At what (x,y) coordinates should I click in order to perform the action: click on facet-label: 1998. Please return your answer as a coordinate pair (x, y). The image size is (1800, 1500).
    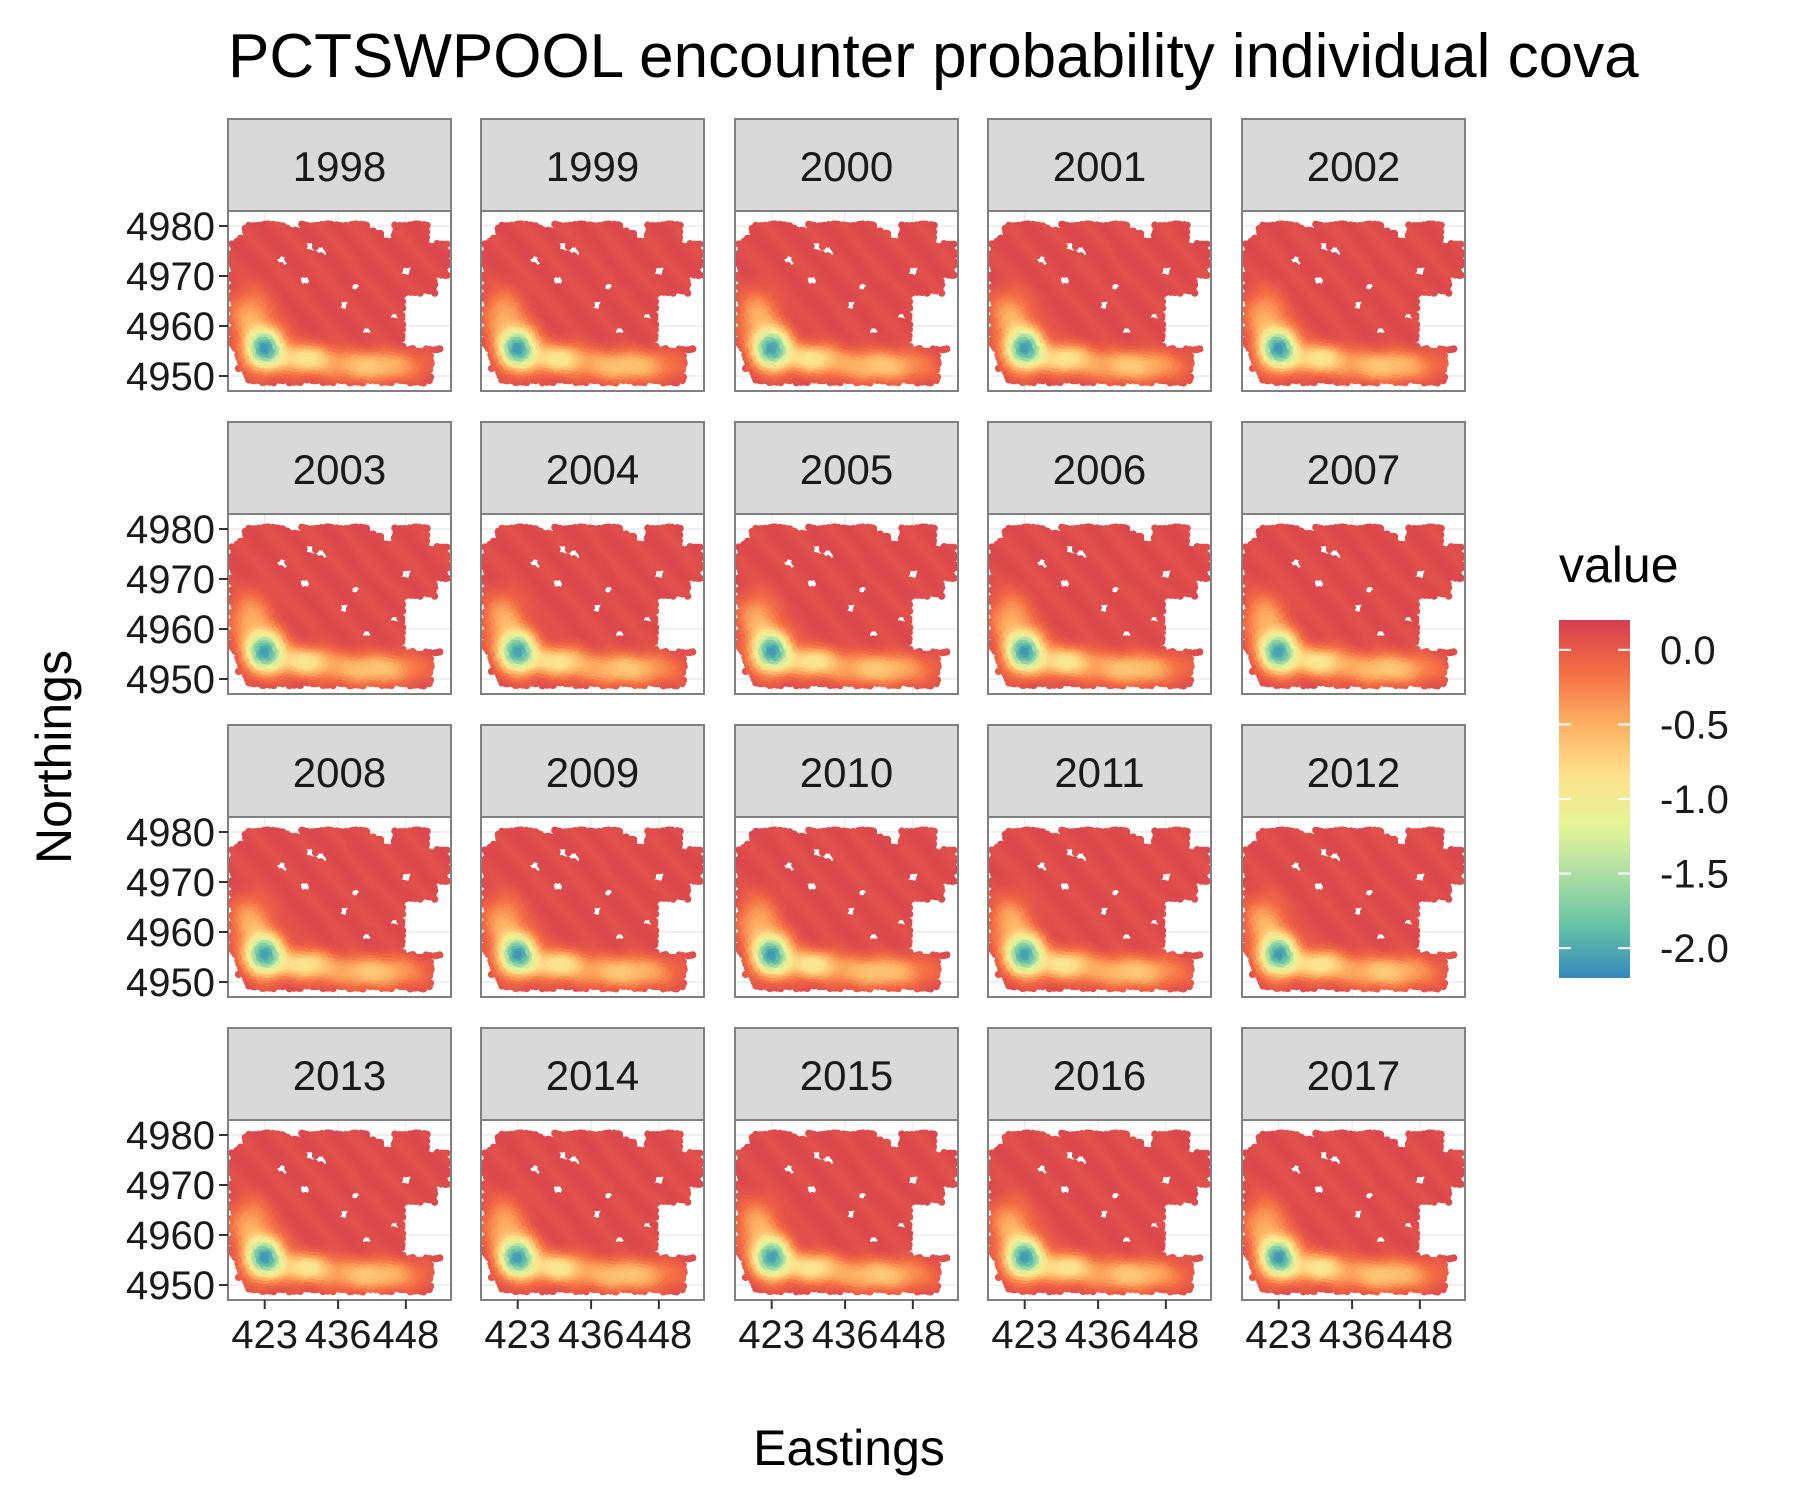
    Looking at the image, I should click on (339, 166).